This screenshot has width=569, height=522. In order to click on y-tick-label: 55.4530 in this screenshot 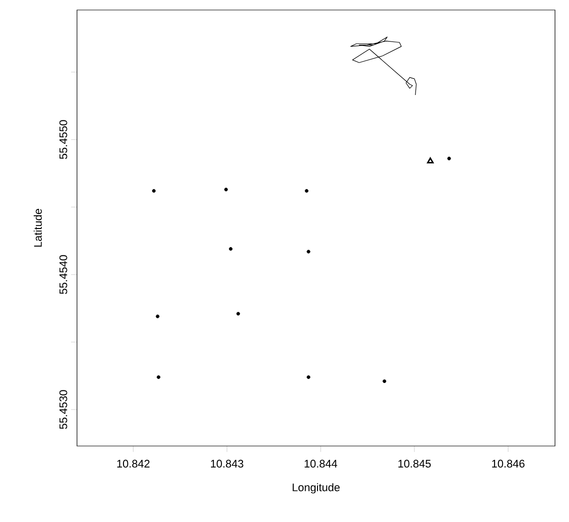, I will do `click(63, 409)`.